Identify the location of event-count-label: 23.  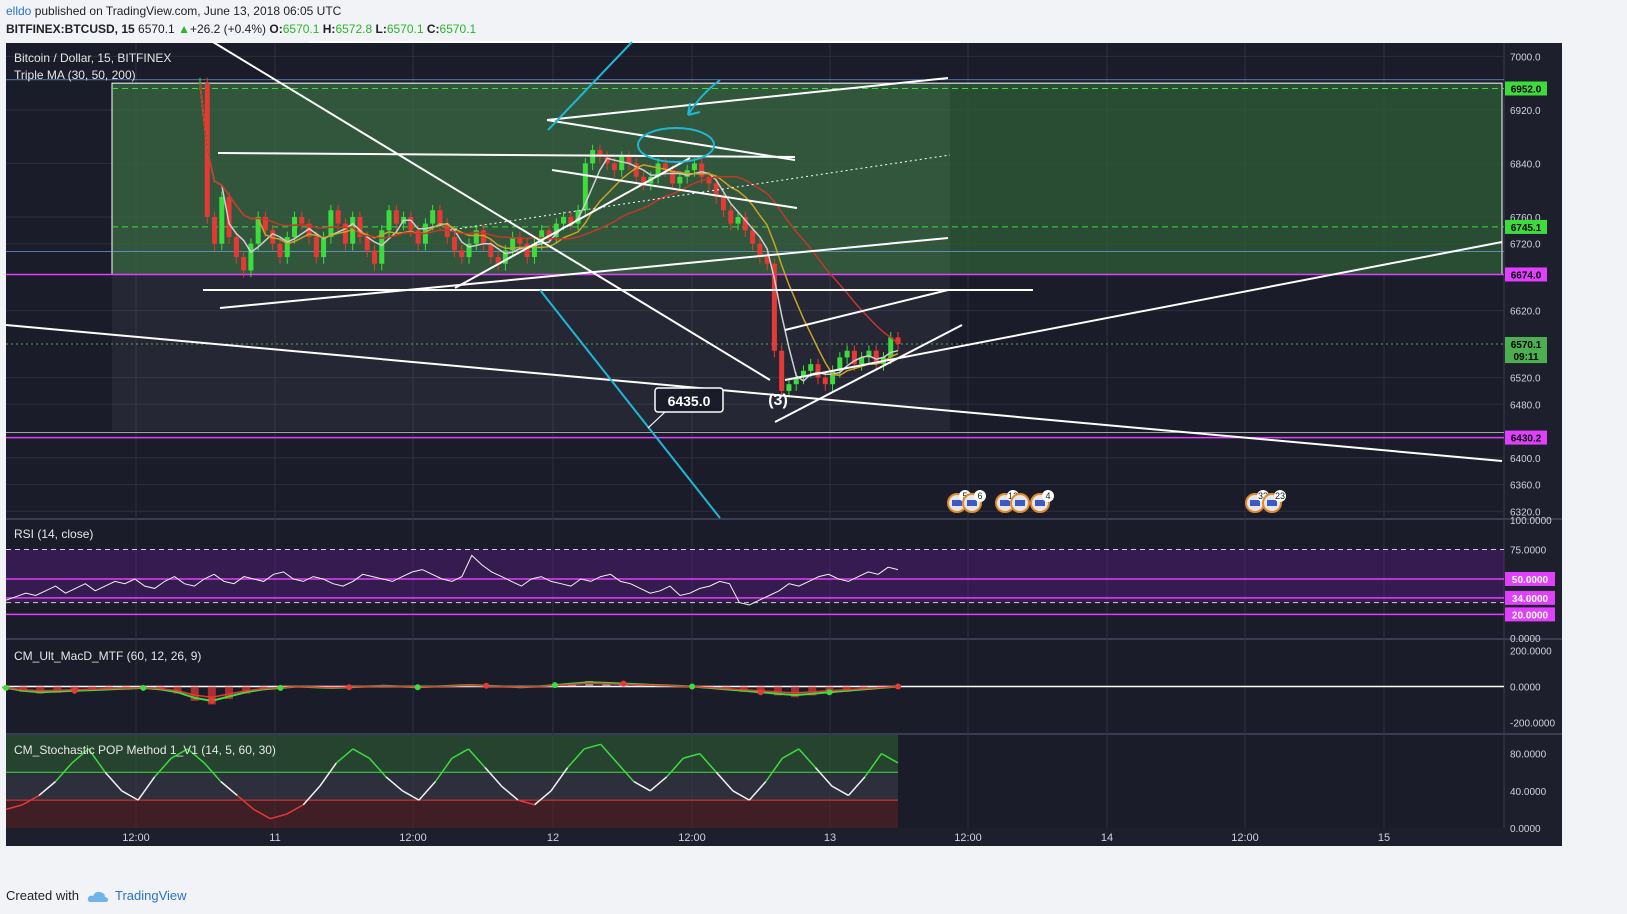
(1280, 496).